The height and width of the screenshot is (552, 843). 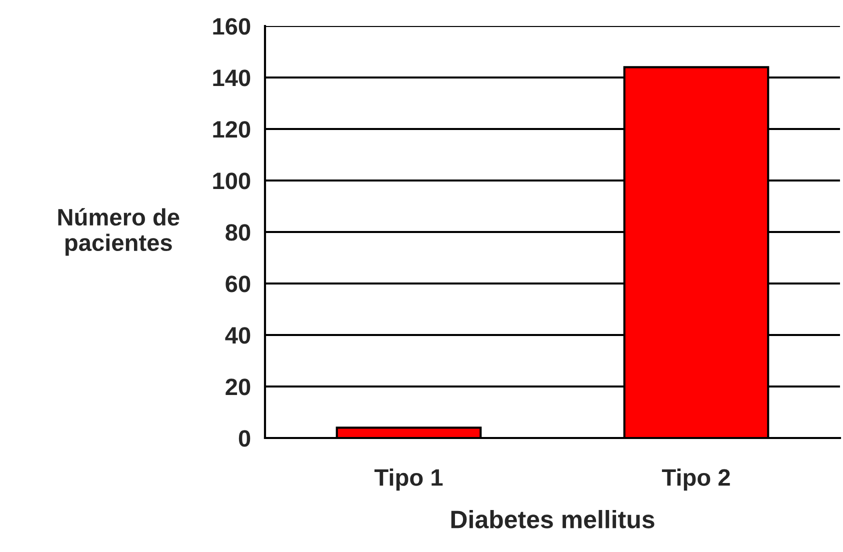 I want to click on x-tick-label: Tipo 1, so click(x=408, y=479).